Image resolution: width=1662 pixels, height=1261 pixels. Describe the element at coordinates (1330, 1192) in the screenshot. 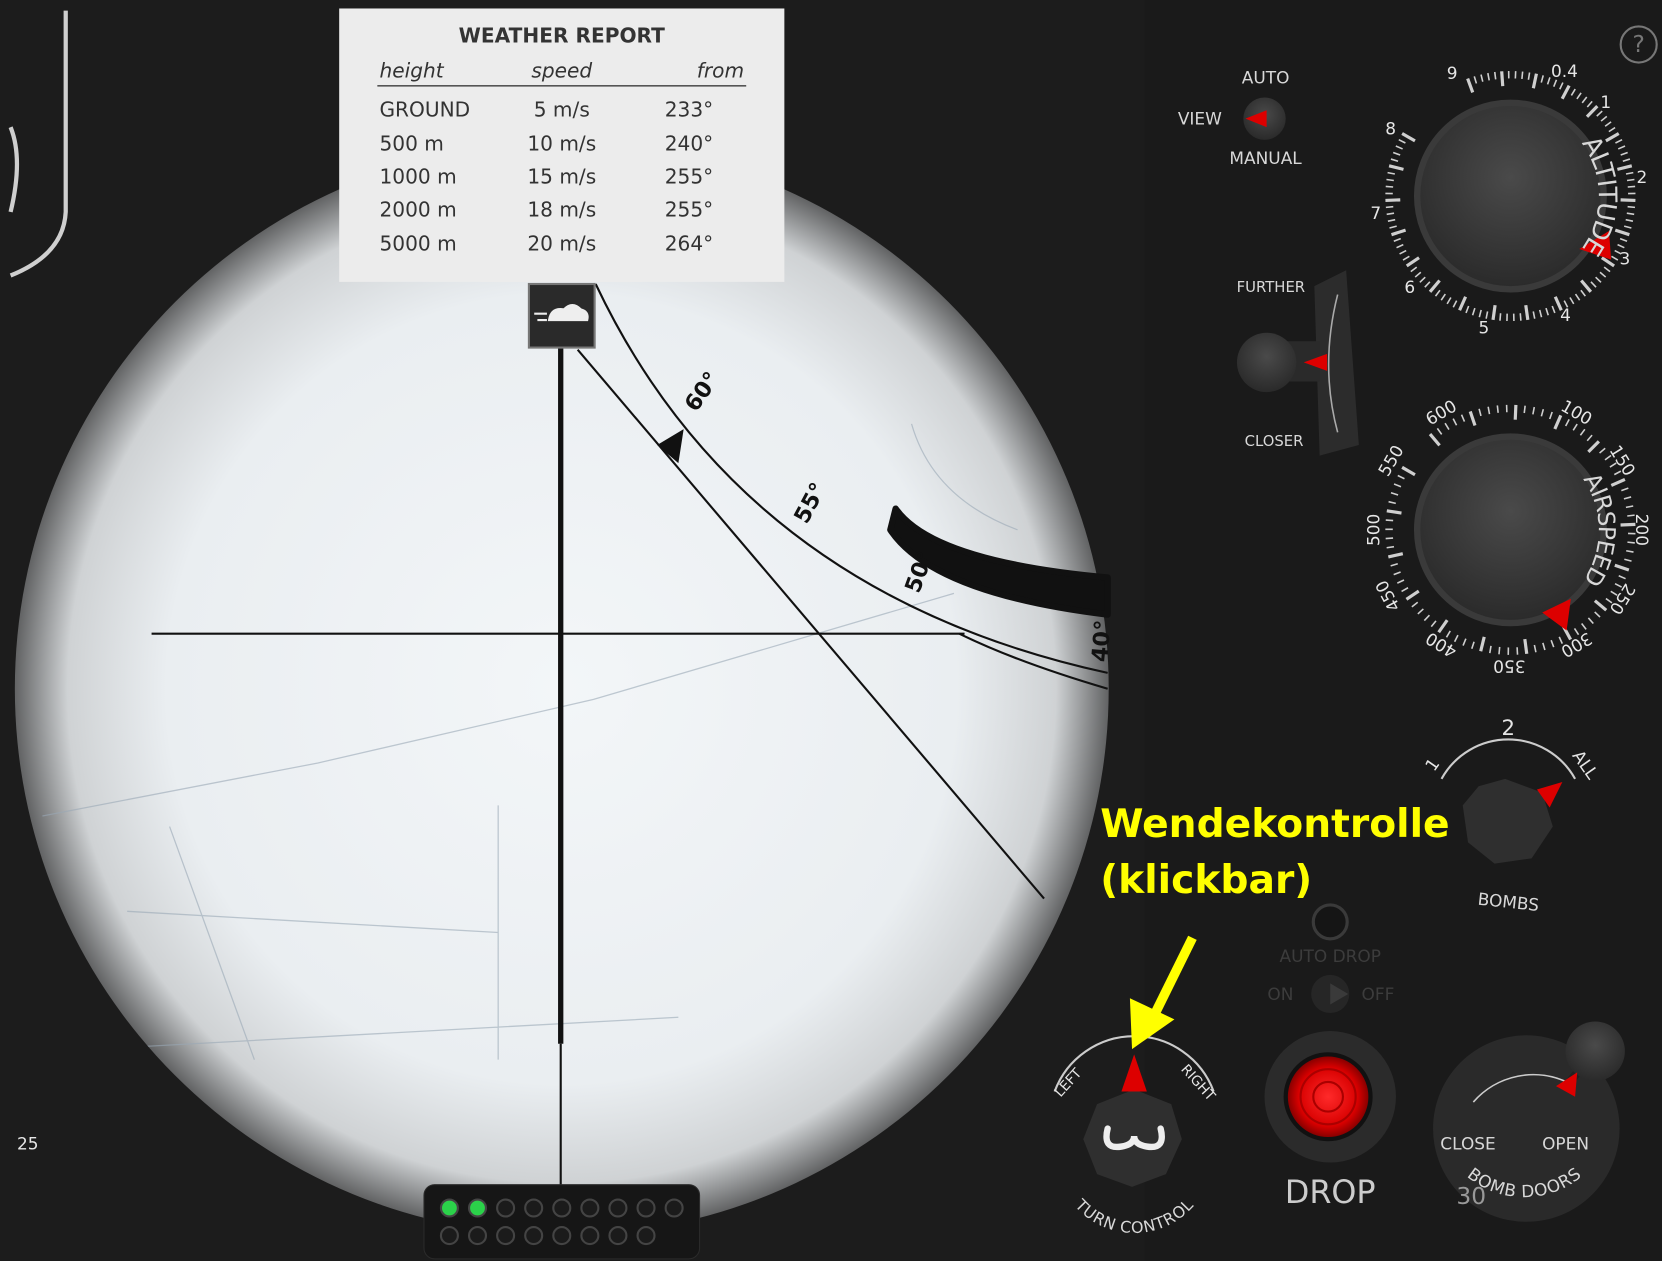

I see `drop-label: DROP` at that location.